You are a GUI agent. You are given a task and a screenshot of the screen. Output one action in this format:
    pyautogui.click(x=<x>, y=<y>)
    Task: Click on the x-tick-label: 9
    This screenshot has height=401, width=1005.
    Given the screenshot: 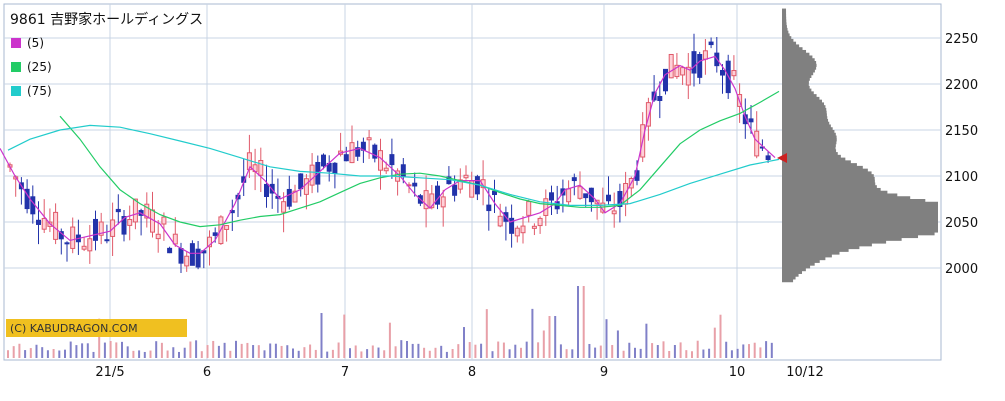 What is the action you would take?
    pyautogui.click(x=604, y=372)
    